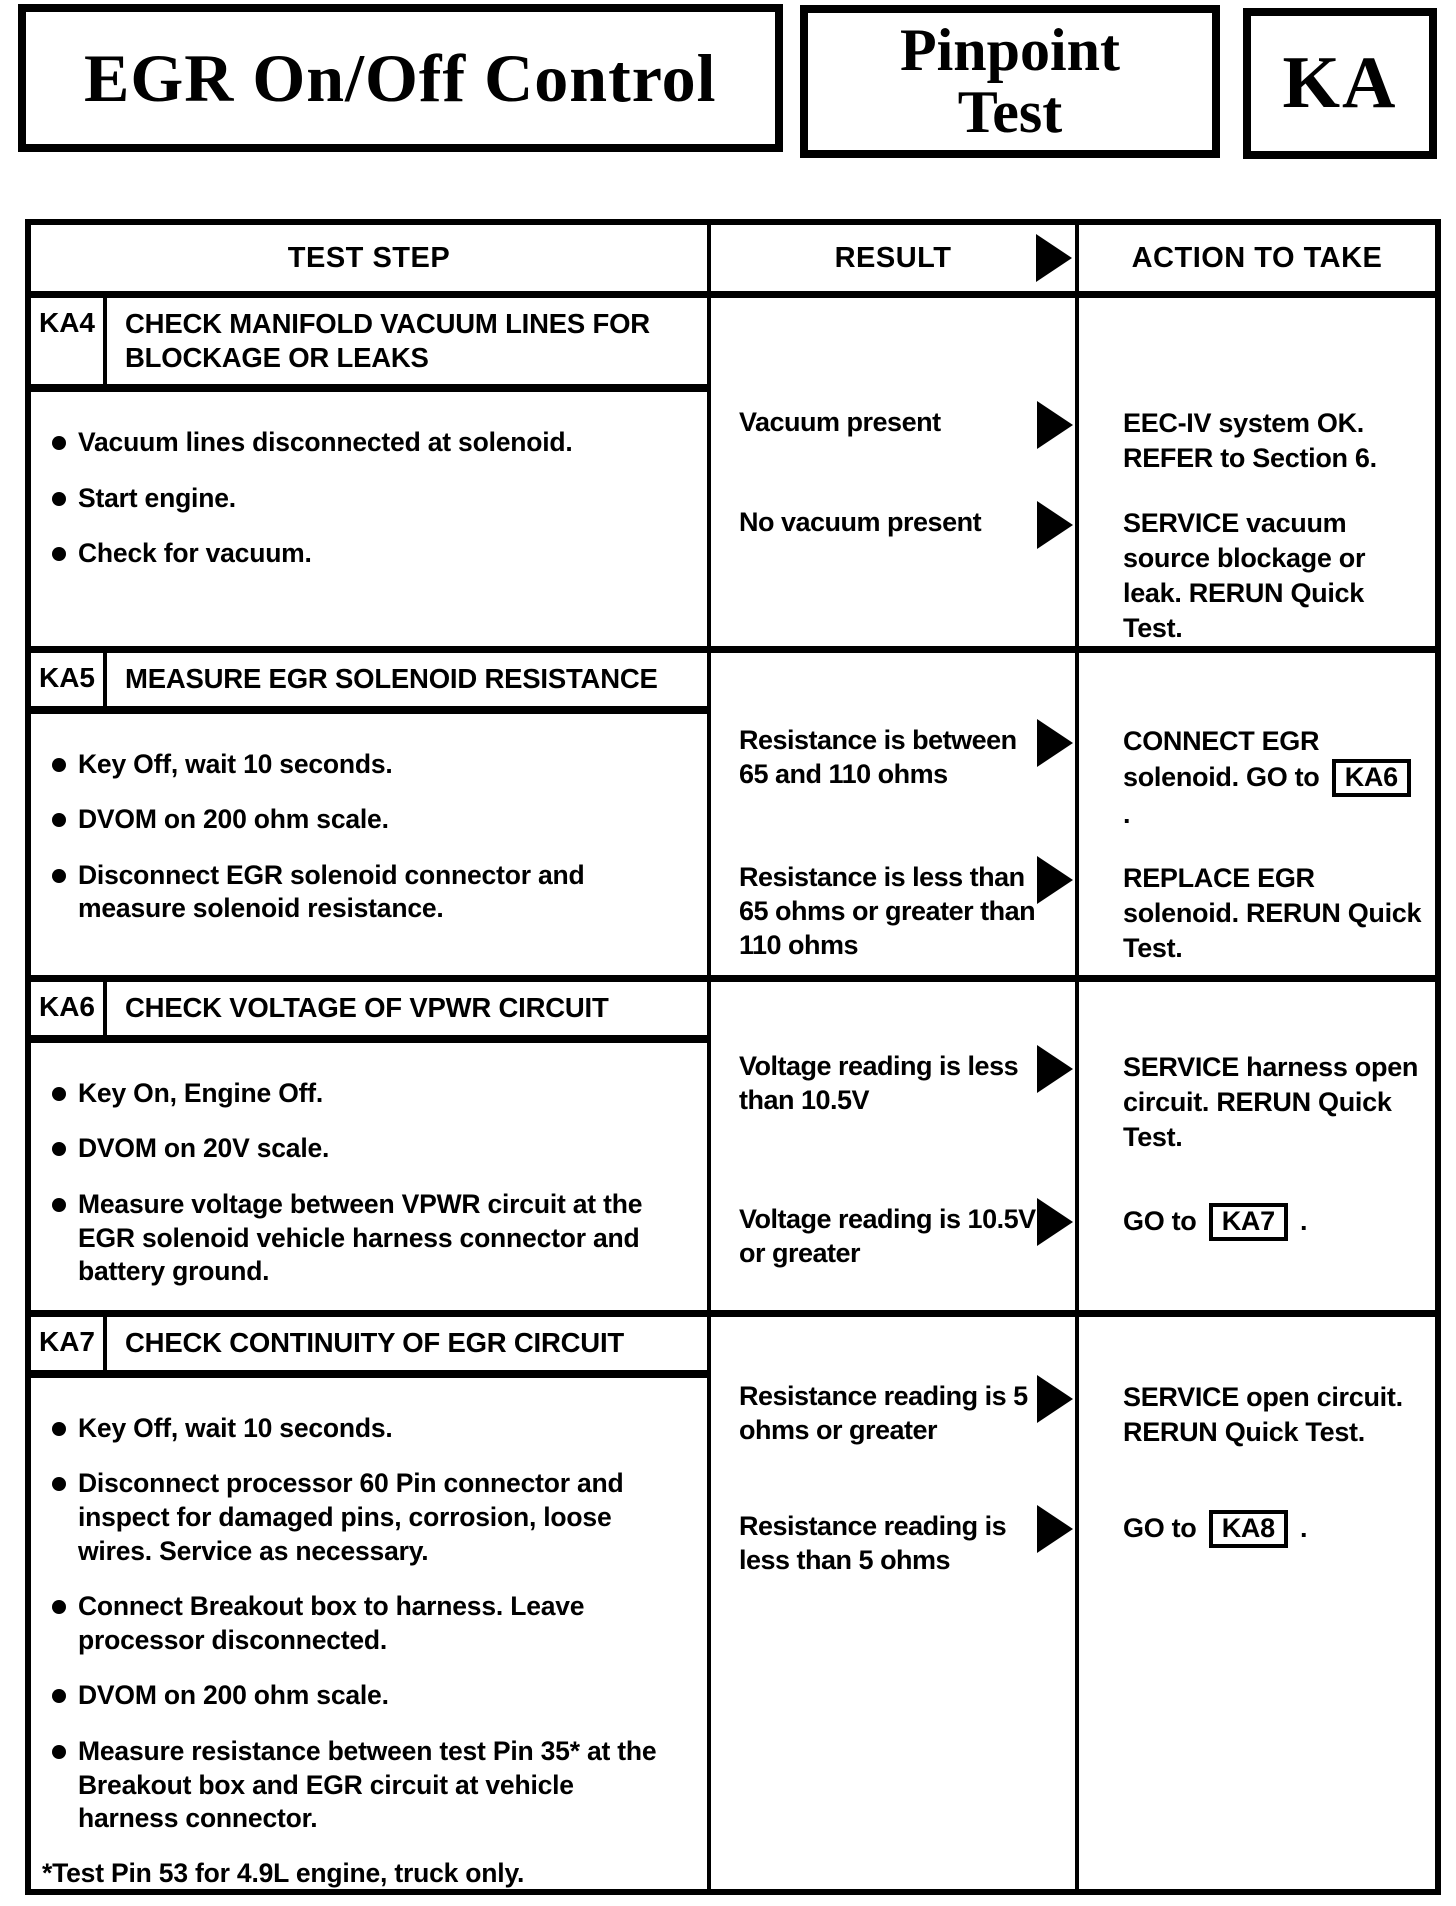 This screenshot has width=1456, height=1906. I want to click on step-header: KA5 MEASURE EGR SOLENOID RESISTANCE, so click(369, 683).